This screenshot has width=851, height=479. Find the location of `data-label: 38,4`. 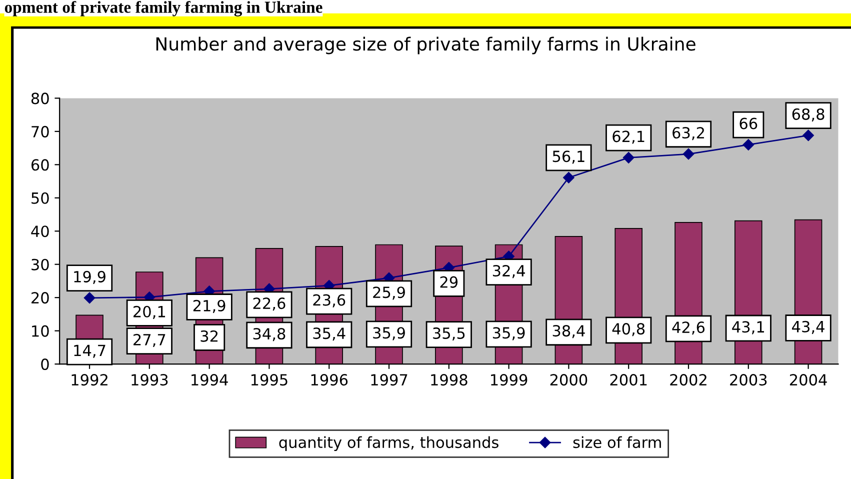

data-label: 38,4 is located at coordinates (568, 331).